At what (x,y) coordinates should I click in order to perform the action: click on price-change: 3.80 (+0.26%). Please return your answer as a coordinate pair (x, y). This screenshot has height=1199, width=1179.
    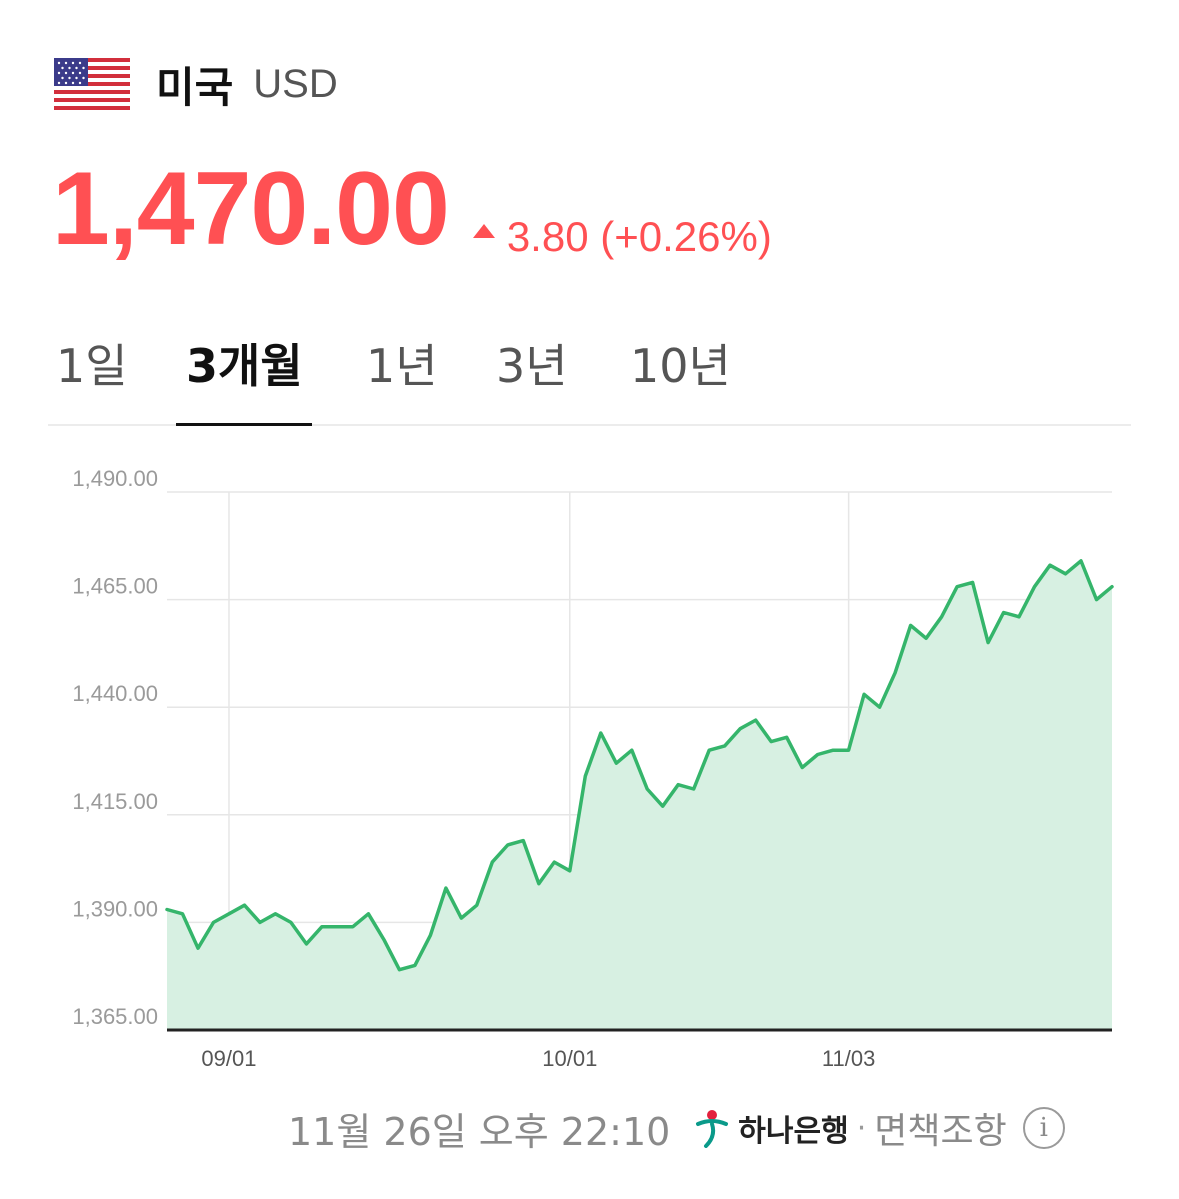
    Looking at the image, I should click on (622, 237).